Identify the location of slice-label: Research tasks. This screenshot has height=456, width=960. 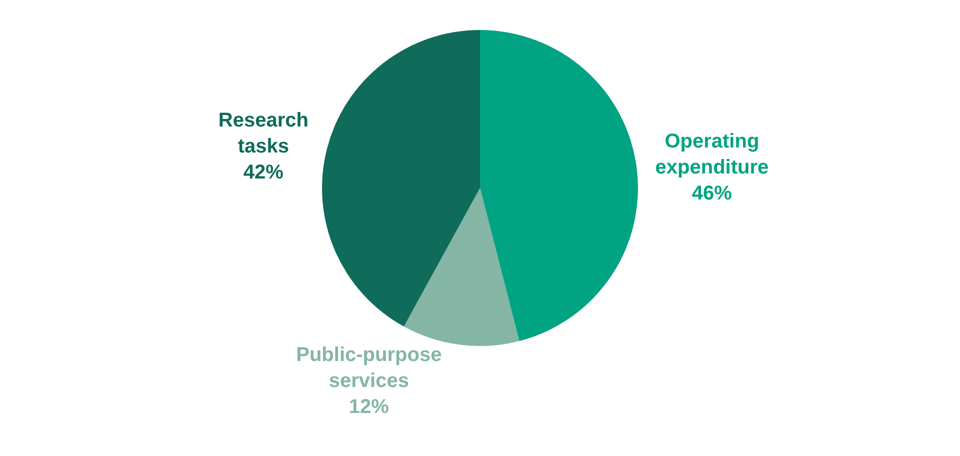
(263, 133).